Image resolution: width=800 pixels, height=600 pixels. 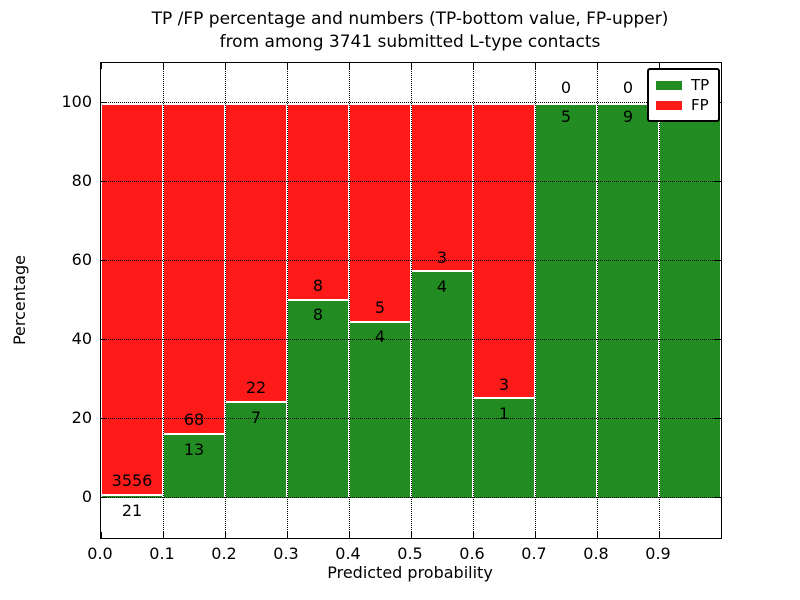 What do you see at coordinates (256, 417) in the screenshot?
I see `tp-count-label: 7` at bounding box center [256, 417].